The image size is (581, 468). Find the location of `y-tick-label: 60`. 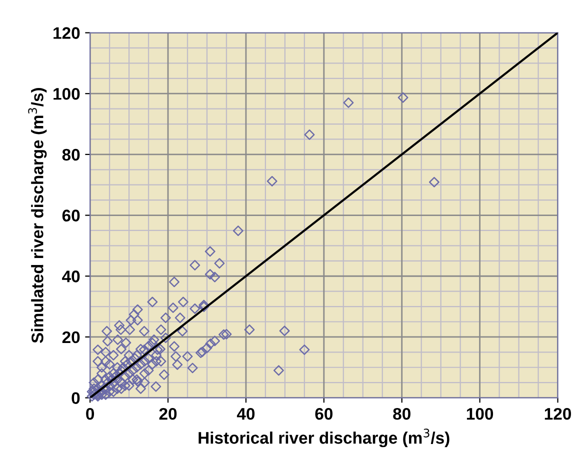

y-tick-label: 60 is located at coordinates (71, 216).